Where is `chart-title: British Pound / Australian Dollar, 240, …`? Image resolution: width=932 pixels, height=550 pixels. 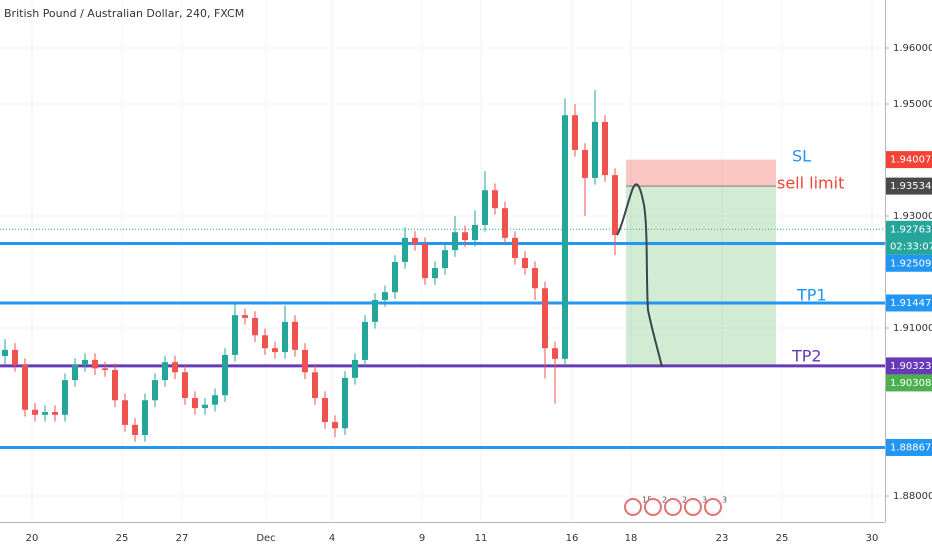 chart-title: British Pound / Australian Dollar, 240, … is located at coordinates (124, 13).